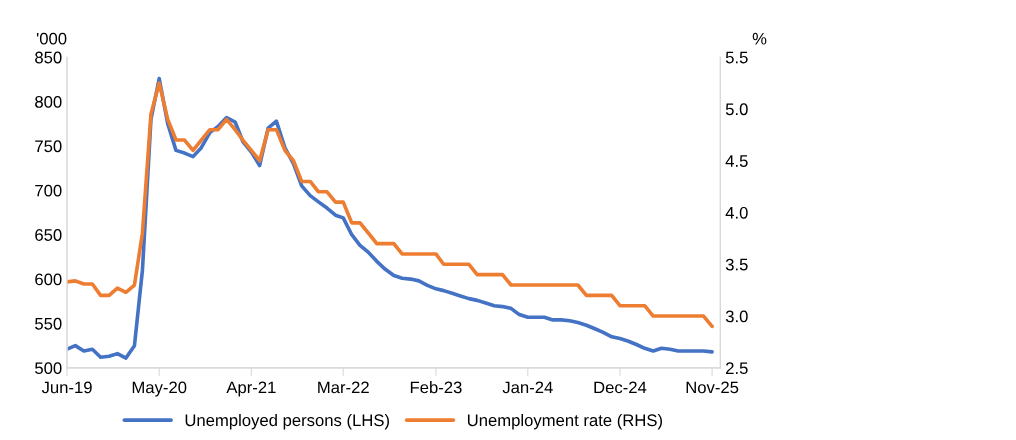 The image size is (1016, 440). Describe the element at coordinates (343, 387) in the screenshot. I see `x-tick-label: Mar-22` at that location.